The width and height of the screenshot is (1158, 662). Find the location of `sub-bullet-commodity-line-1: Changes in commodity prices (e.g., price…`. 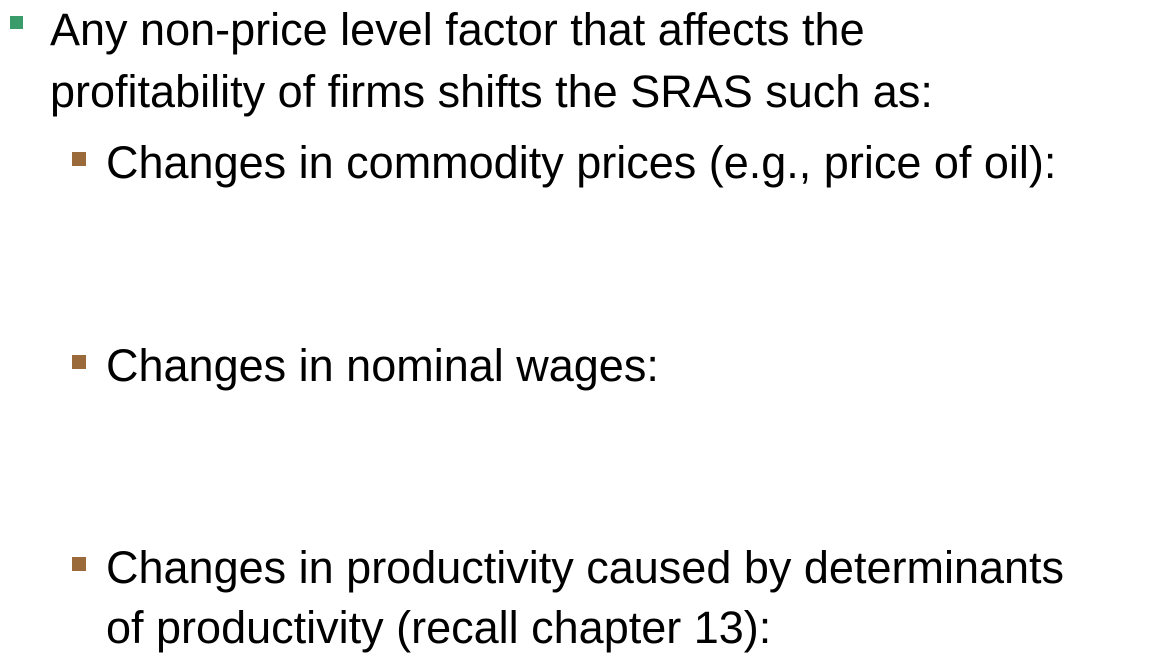

sub-bullet-commodity-line-1: Changes in commodity prices (e.g., price… is located at coordinates (581, 163).